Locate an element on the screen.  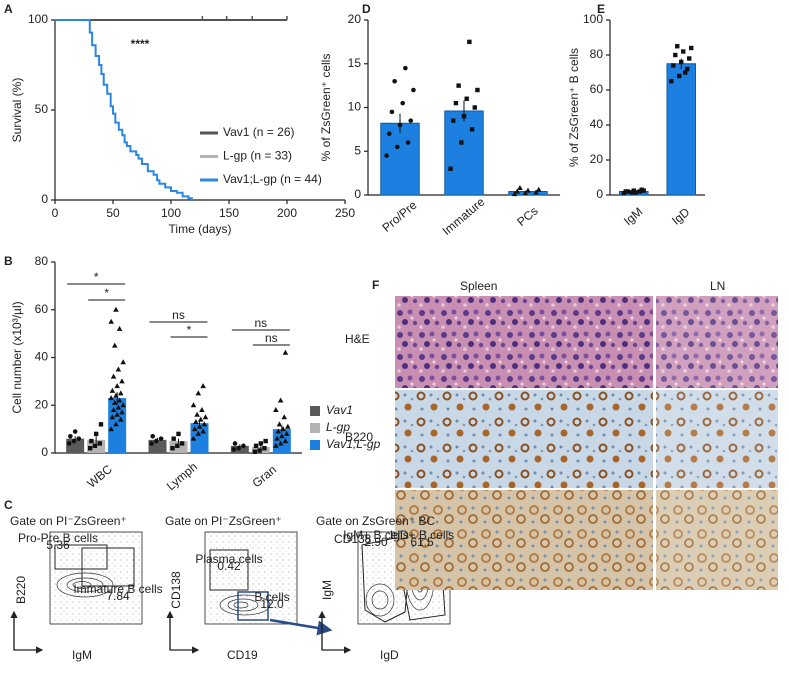
gate-value: 7.84 is located at coordinates (118, 596).